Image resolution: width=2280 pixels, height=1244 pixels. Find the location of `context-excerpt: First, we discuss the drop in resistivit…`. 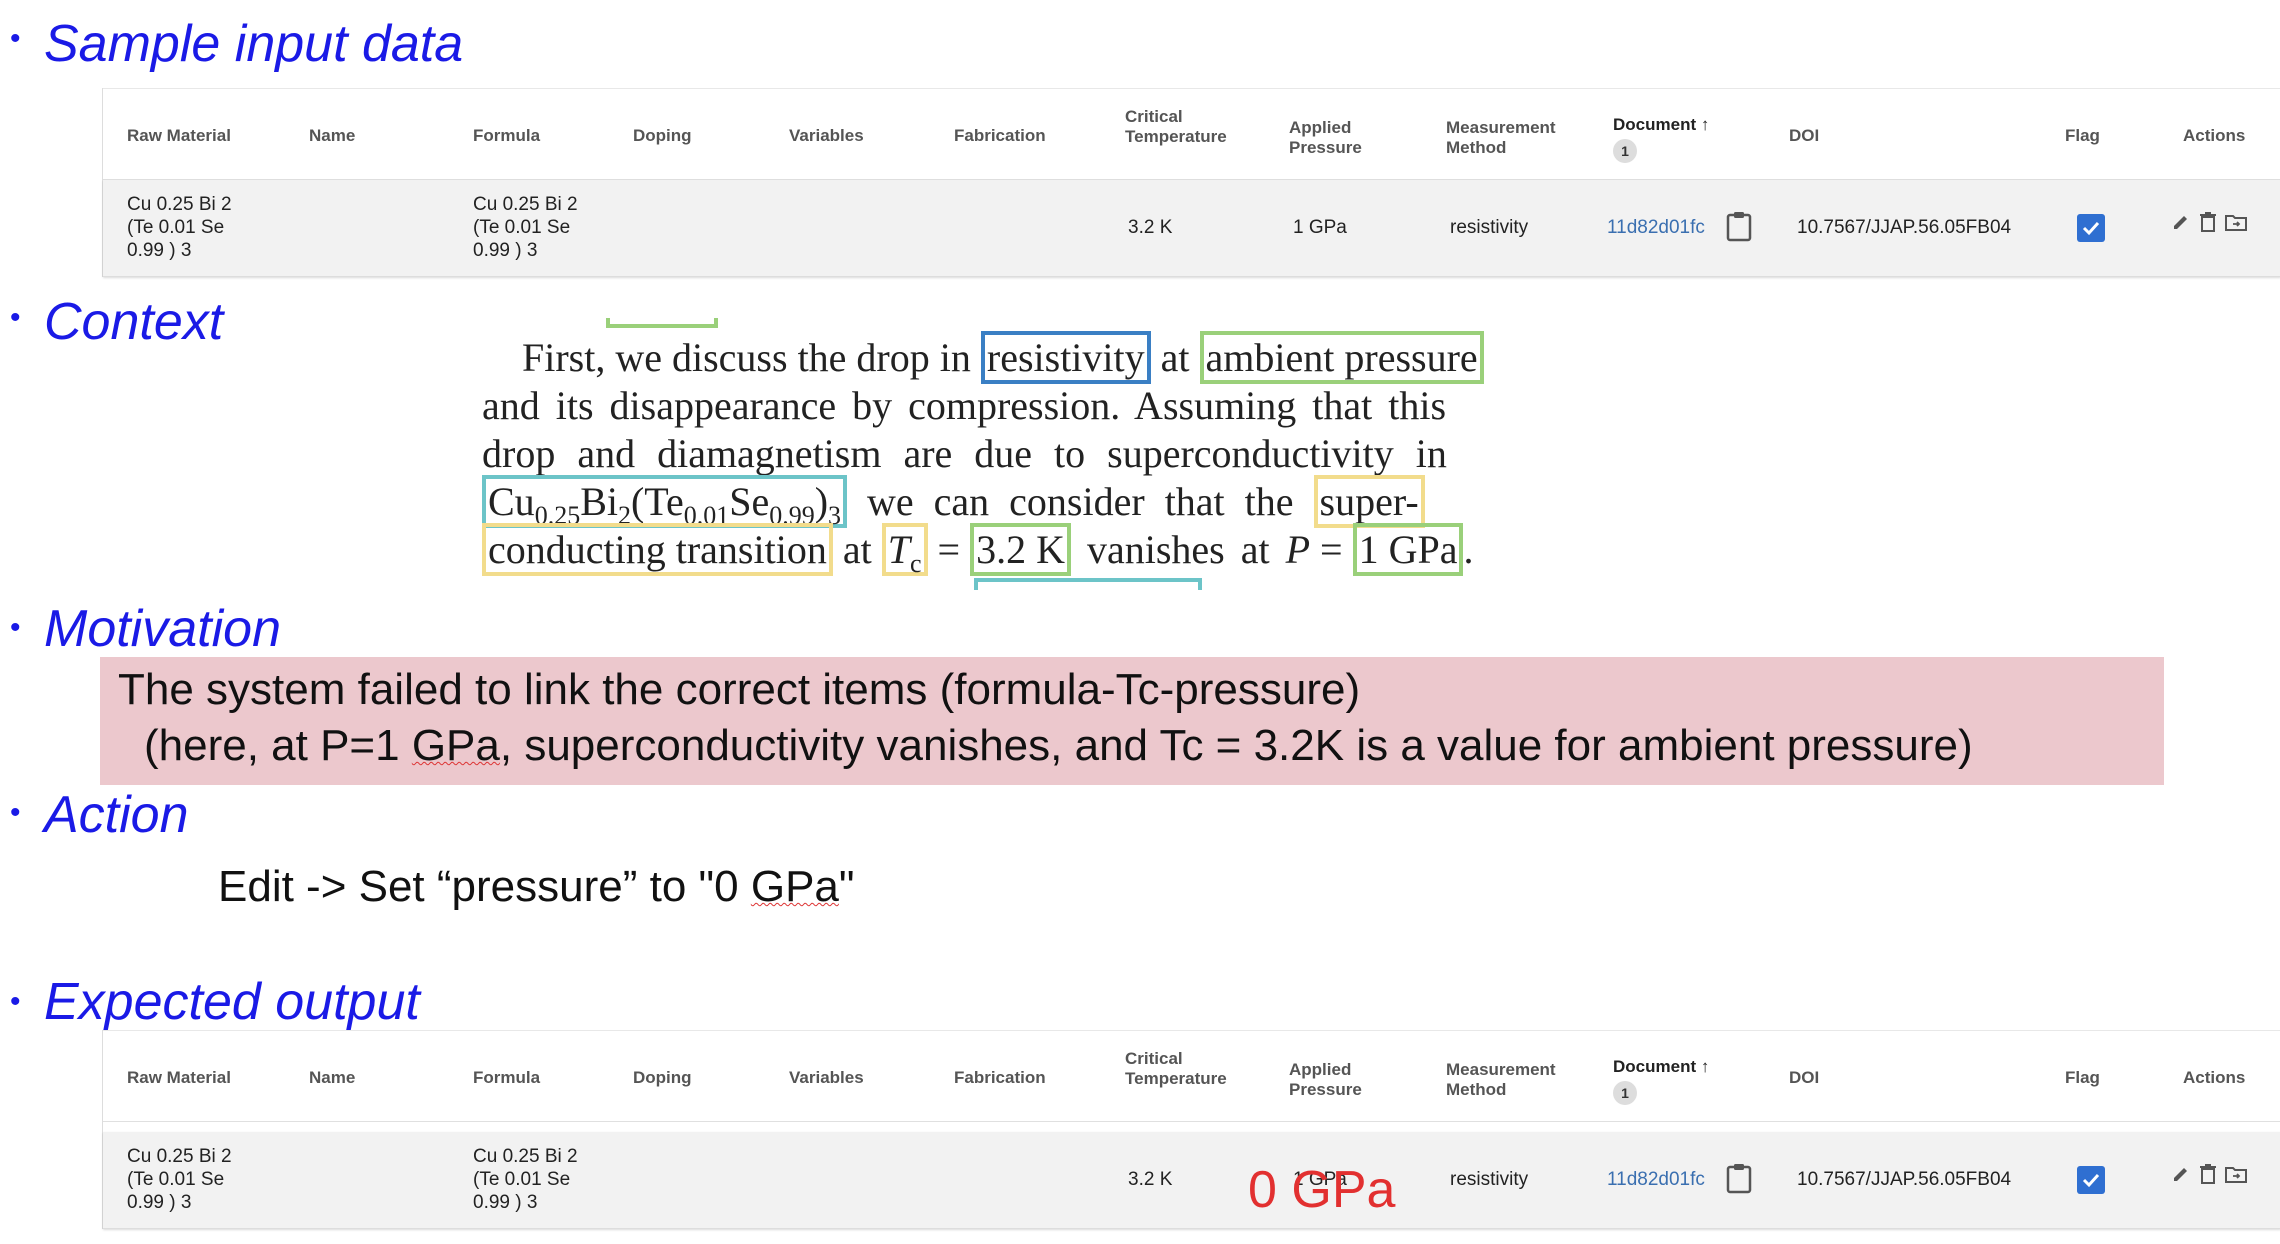

context-excerpt: First, we discuss the drop in resistivit… is located at coordinates (986, 454).